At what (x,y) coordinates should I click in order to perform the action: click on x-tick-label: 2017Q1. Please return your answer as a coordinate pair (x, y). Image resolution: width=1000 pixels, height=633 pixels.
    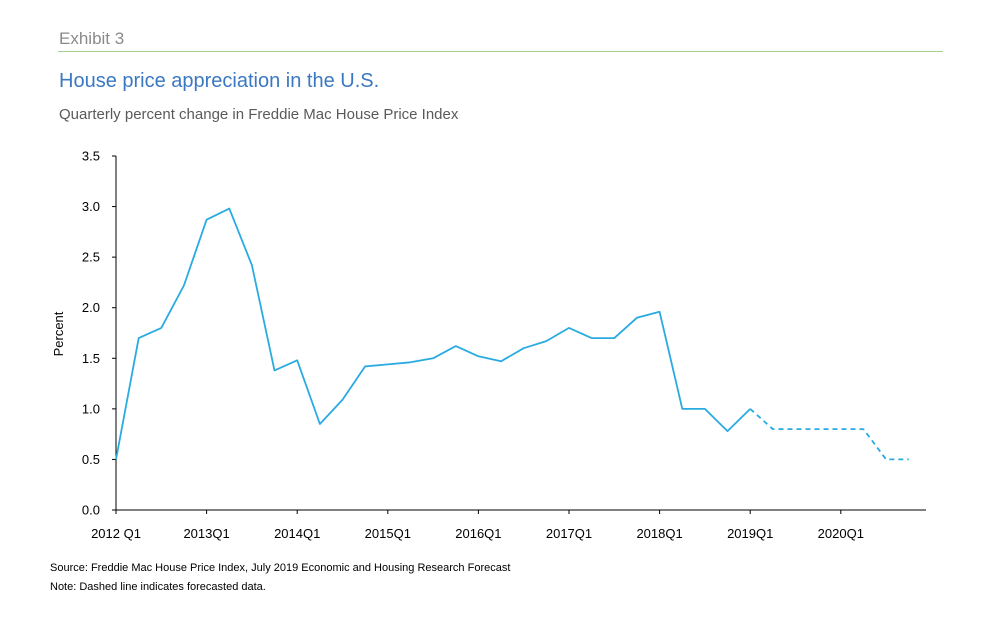
    Looking at the image, I should click on (569, 533).